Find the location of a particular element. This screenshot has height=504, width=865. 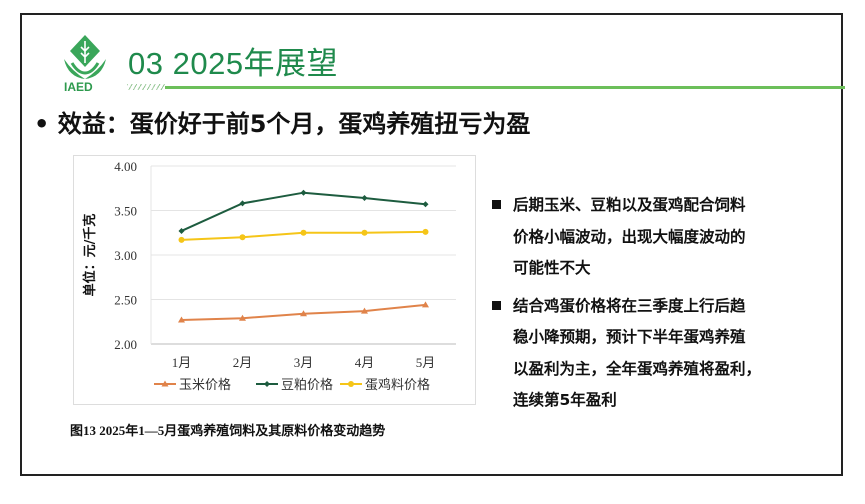

headline: • 效益：蛋价好于前5个月，蛋鸡养殖扭亏为盈 is located at coordinates (282, 124).